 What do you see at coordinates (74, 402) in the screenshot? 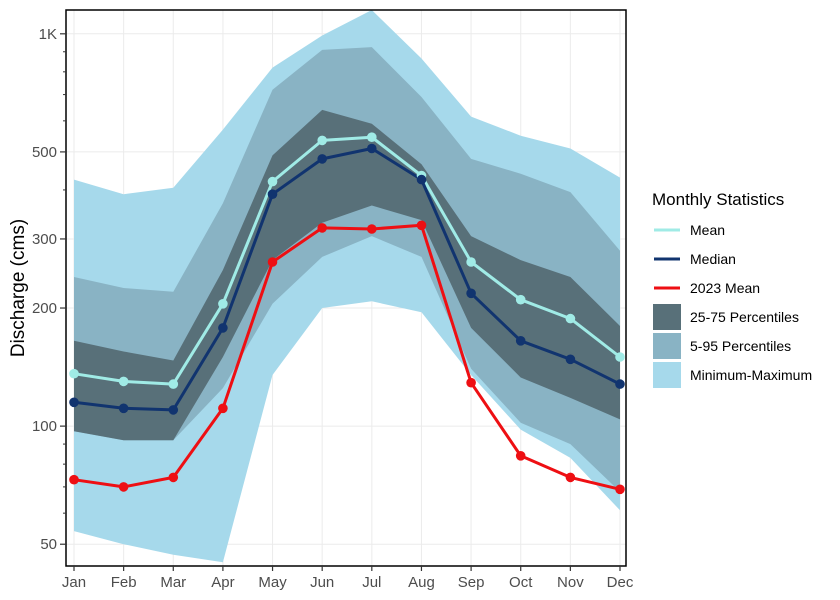
I see `point-median-jan` at bounding box center [74, 402].